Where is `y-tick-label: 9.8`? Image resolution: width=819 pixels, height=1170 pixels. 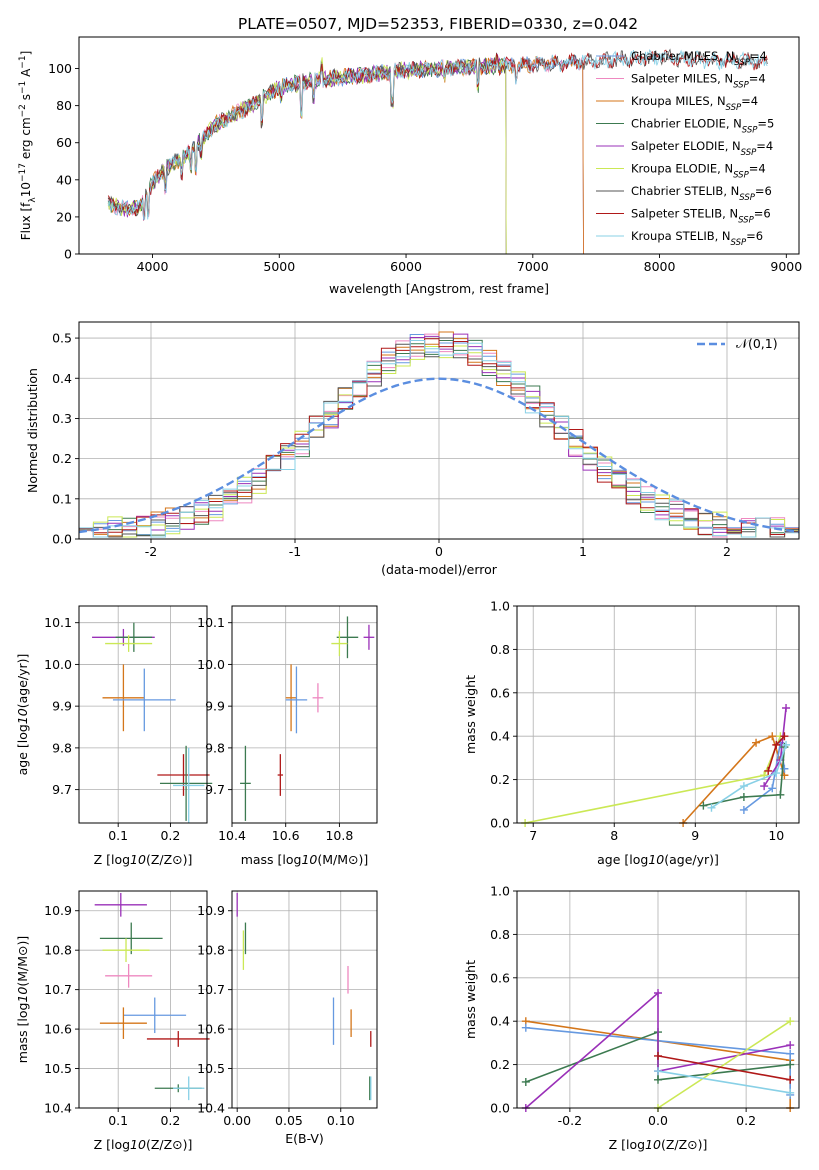 y-tick-label: 9.8 is located at coordinates (62, 747).